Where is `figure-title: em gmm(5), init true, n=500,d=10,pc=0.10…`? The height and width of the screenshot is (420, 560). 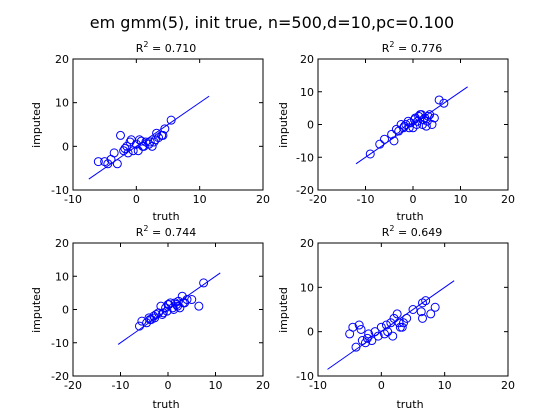
figure-title: em gmm(5), init true, n=500,d=10,pc=0.10… is located at coordinates (272, 22).